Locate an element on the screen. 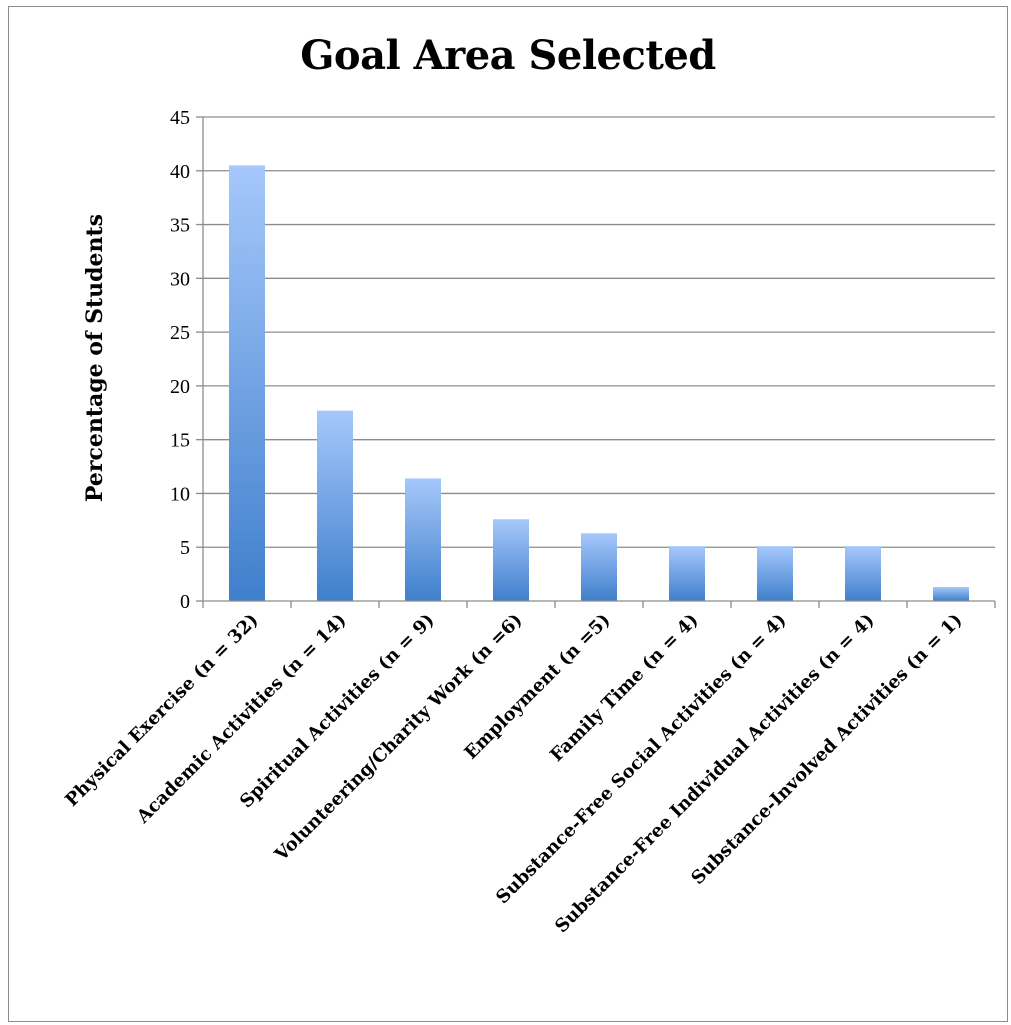  y-axis-title: Percentage of Students is located at coordinates (95, 358).